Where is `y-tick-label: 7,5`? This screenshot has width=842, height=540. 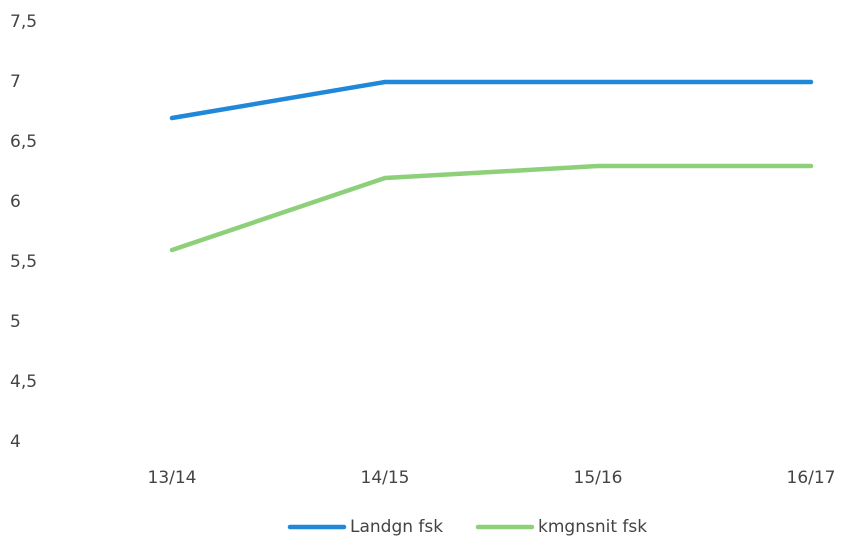 y-tick-label: 7,5 is located at coordinates (23, 22).